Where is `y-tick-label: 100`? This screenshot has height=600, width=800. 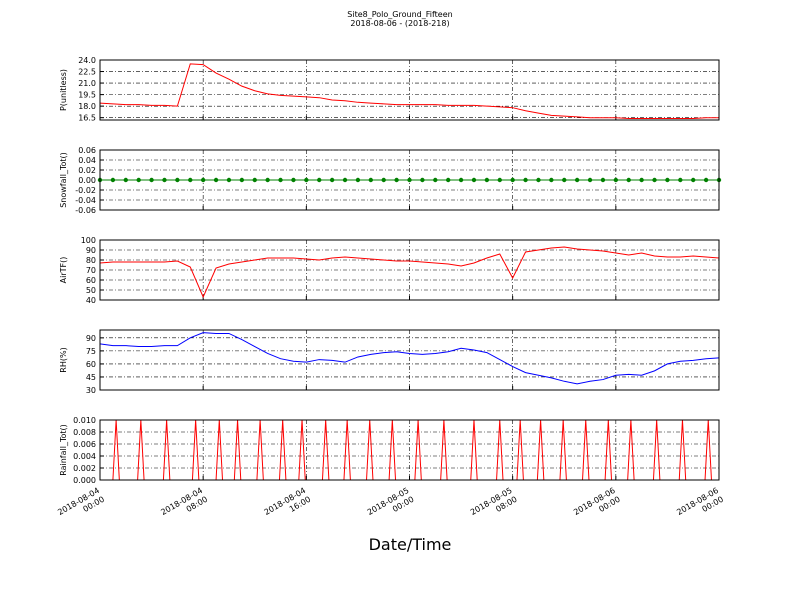
y-tick-label: 100 is located at coordinates (88, 240).